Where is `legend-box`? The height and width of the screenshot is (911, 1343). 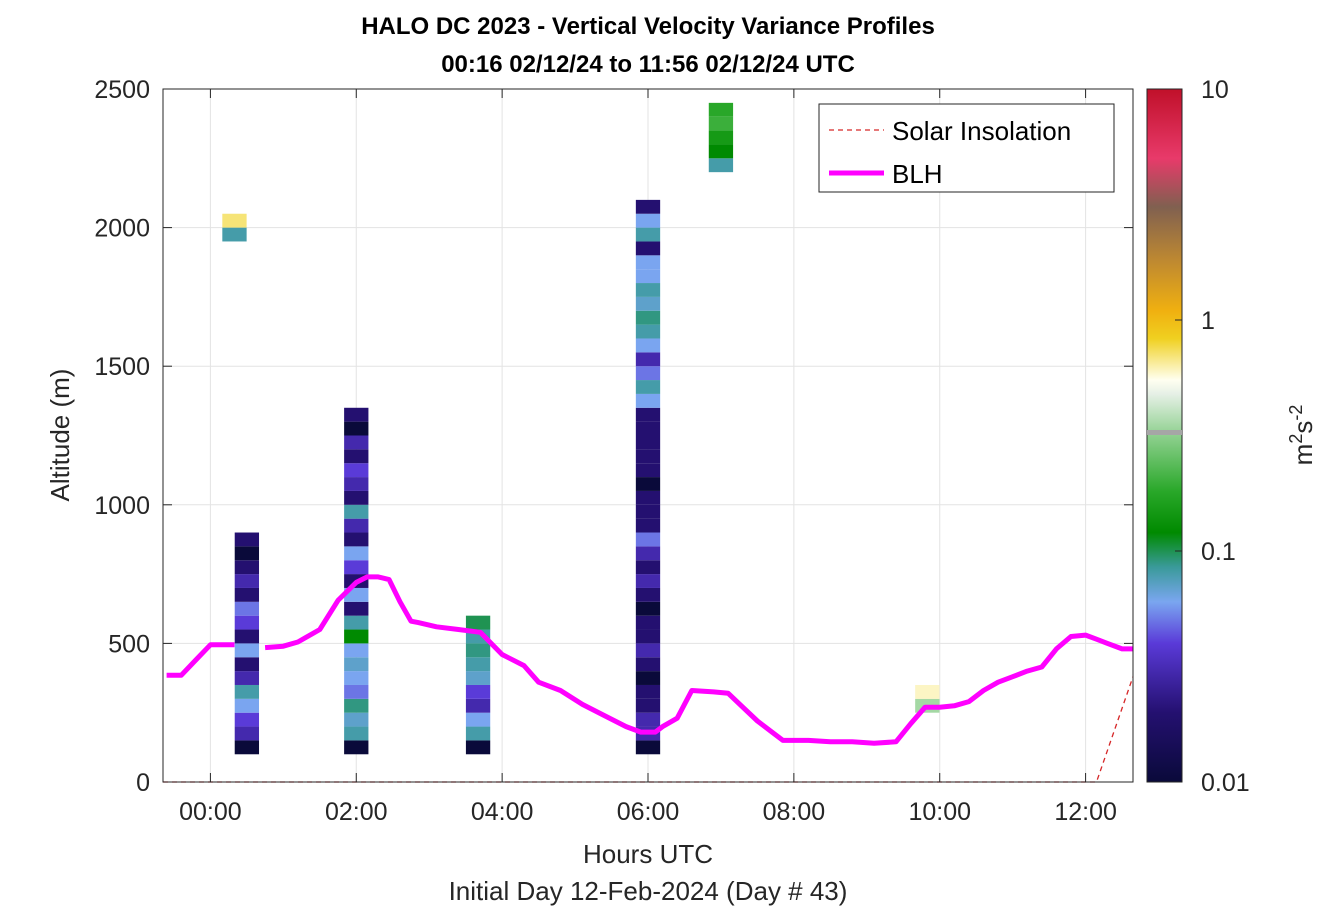
legend-box is located at coordinates (966, 148).